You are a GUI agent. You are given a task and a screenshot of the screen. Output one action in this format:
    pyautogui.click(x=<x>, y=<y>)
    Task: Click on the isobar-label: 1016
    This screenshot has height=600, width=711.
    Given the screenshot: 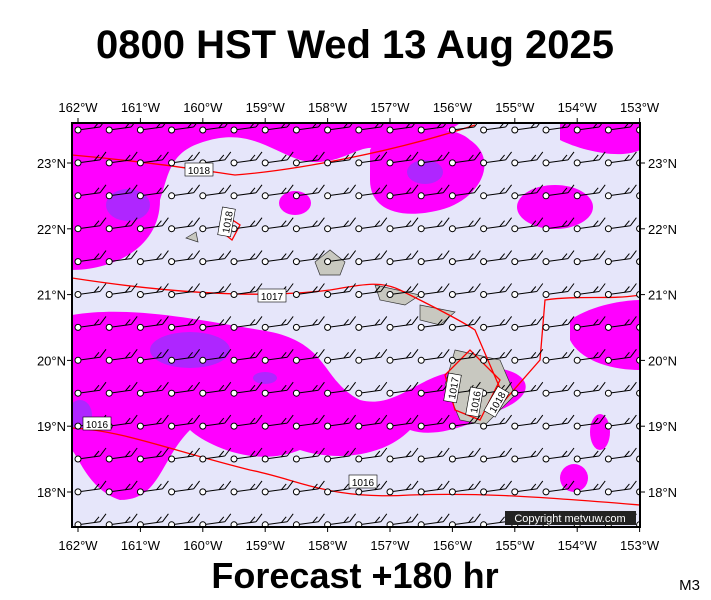 What is the action you would take?
    pyautogui.click(x=363, y=483)
    